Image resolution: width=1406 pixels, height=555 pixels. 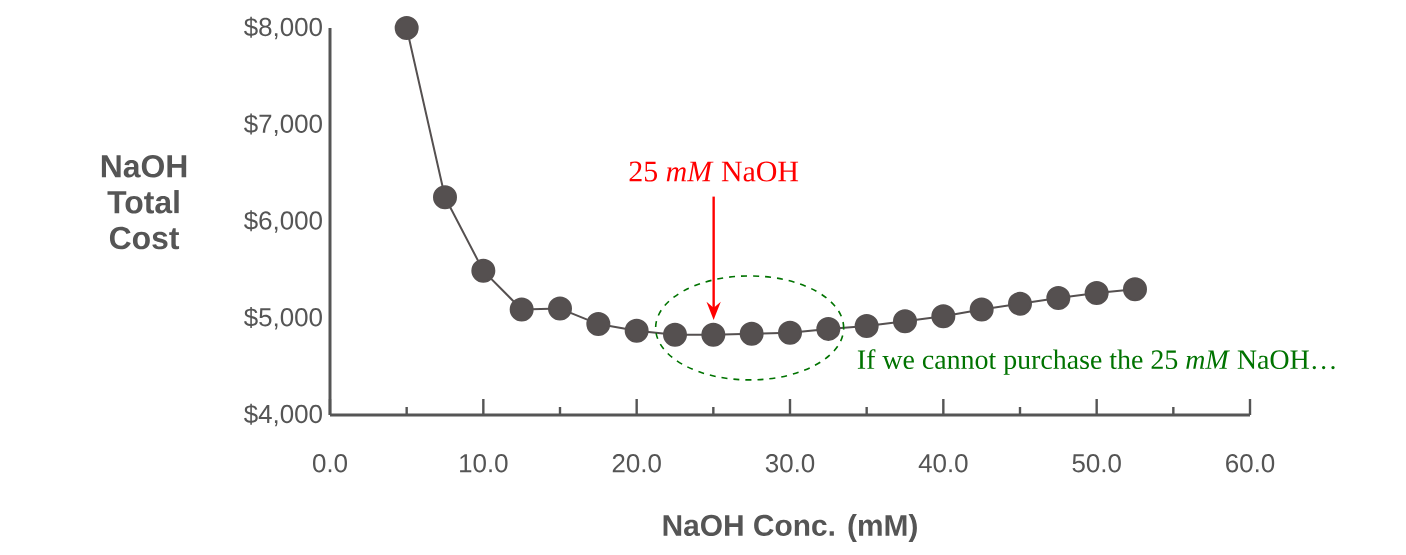 I want to click on annotation: 25 mM NaOH, so click(x=714, y=171).